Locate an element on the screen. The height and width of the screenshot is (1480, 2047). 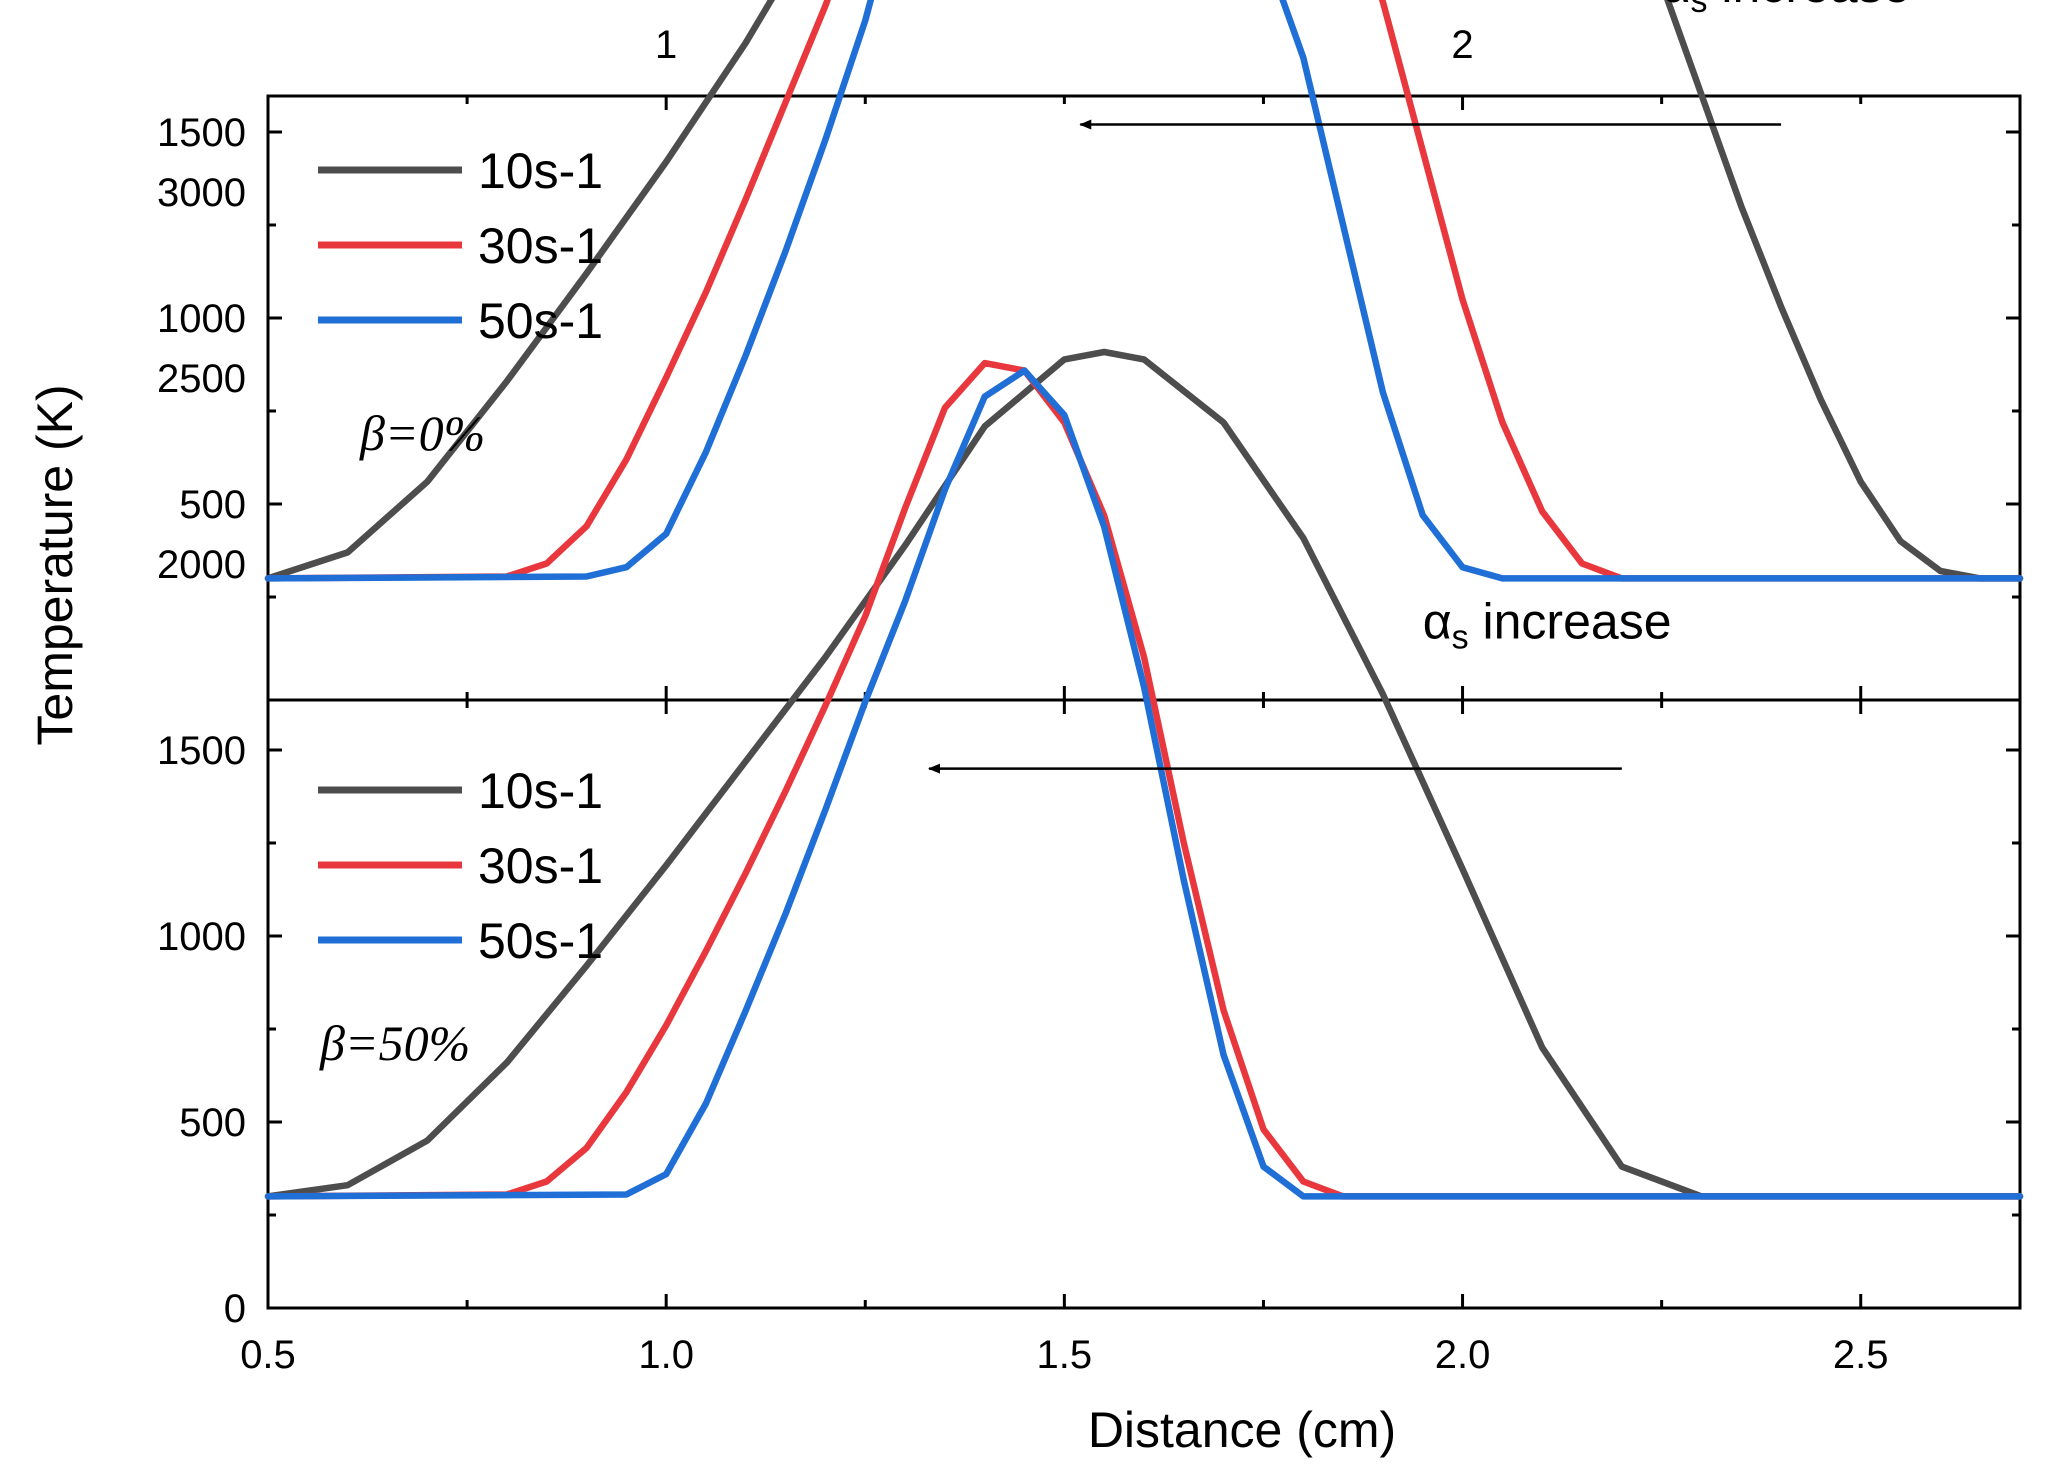
y-tick-label: 2500 is located at coordinates (201, 379).